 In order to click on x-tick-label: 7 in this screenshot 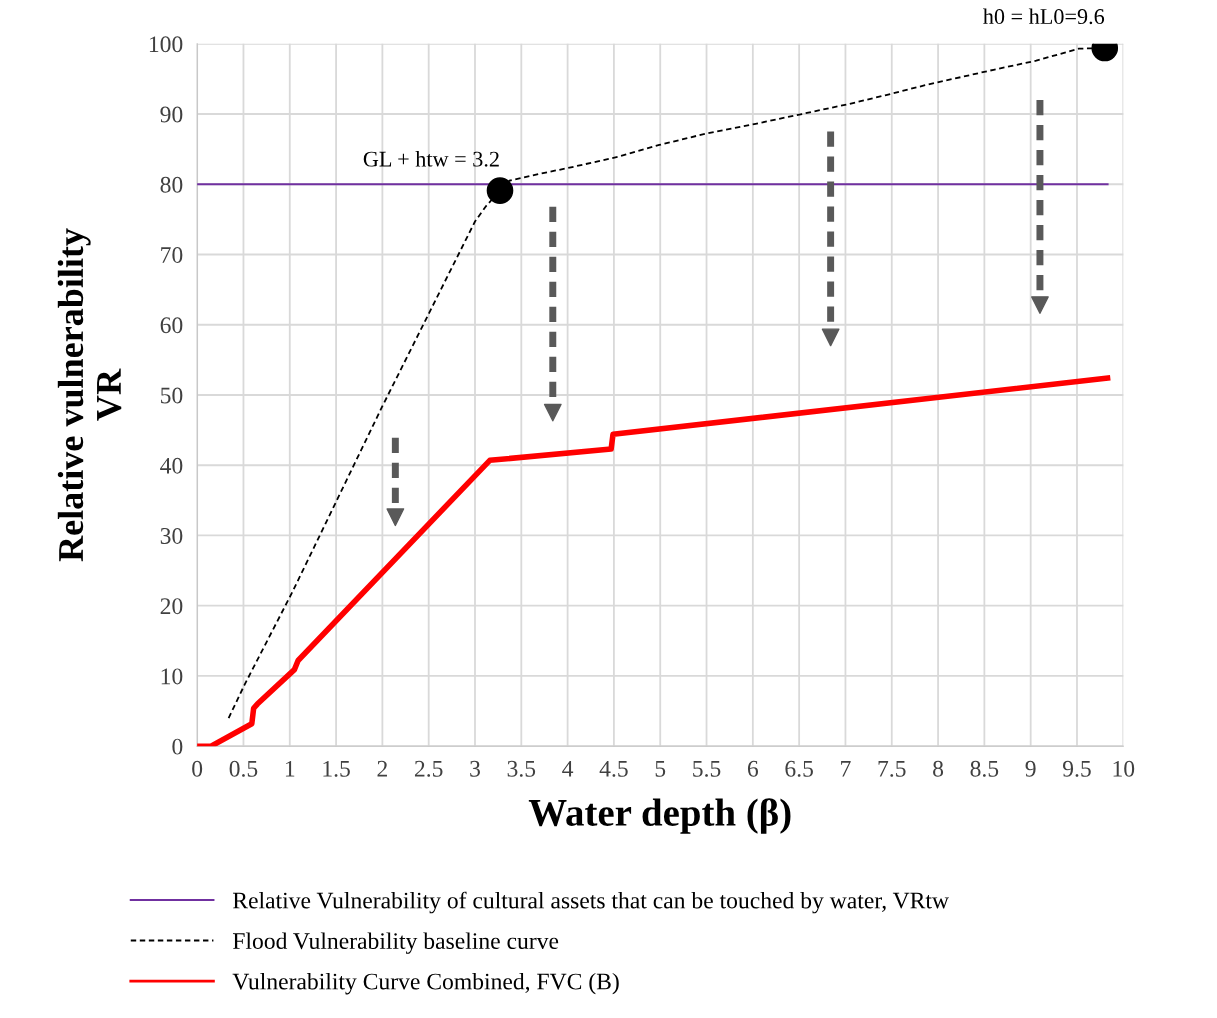, I will do `click(846, 769)`.